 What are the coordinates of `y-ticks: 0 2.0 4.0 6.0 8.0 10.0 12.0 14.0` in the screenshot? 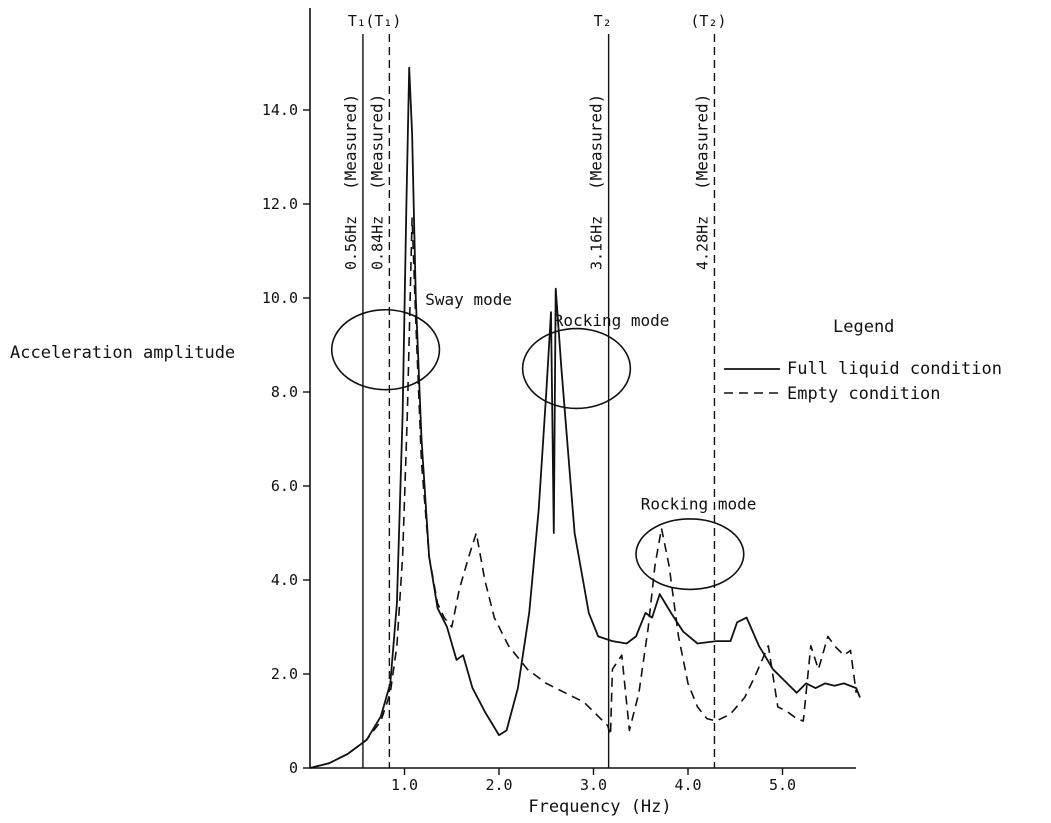 It's located at (286, 439).